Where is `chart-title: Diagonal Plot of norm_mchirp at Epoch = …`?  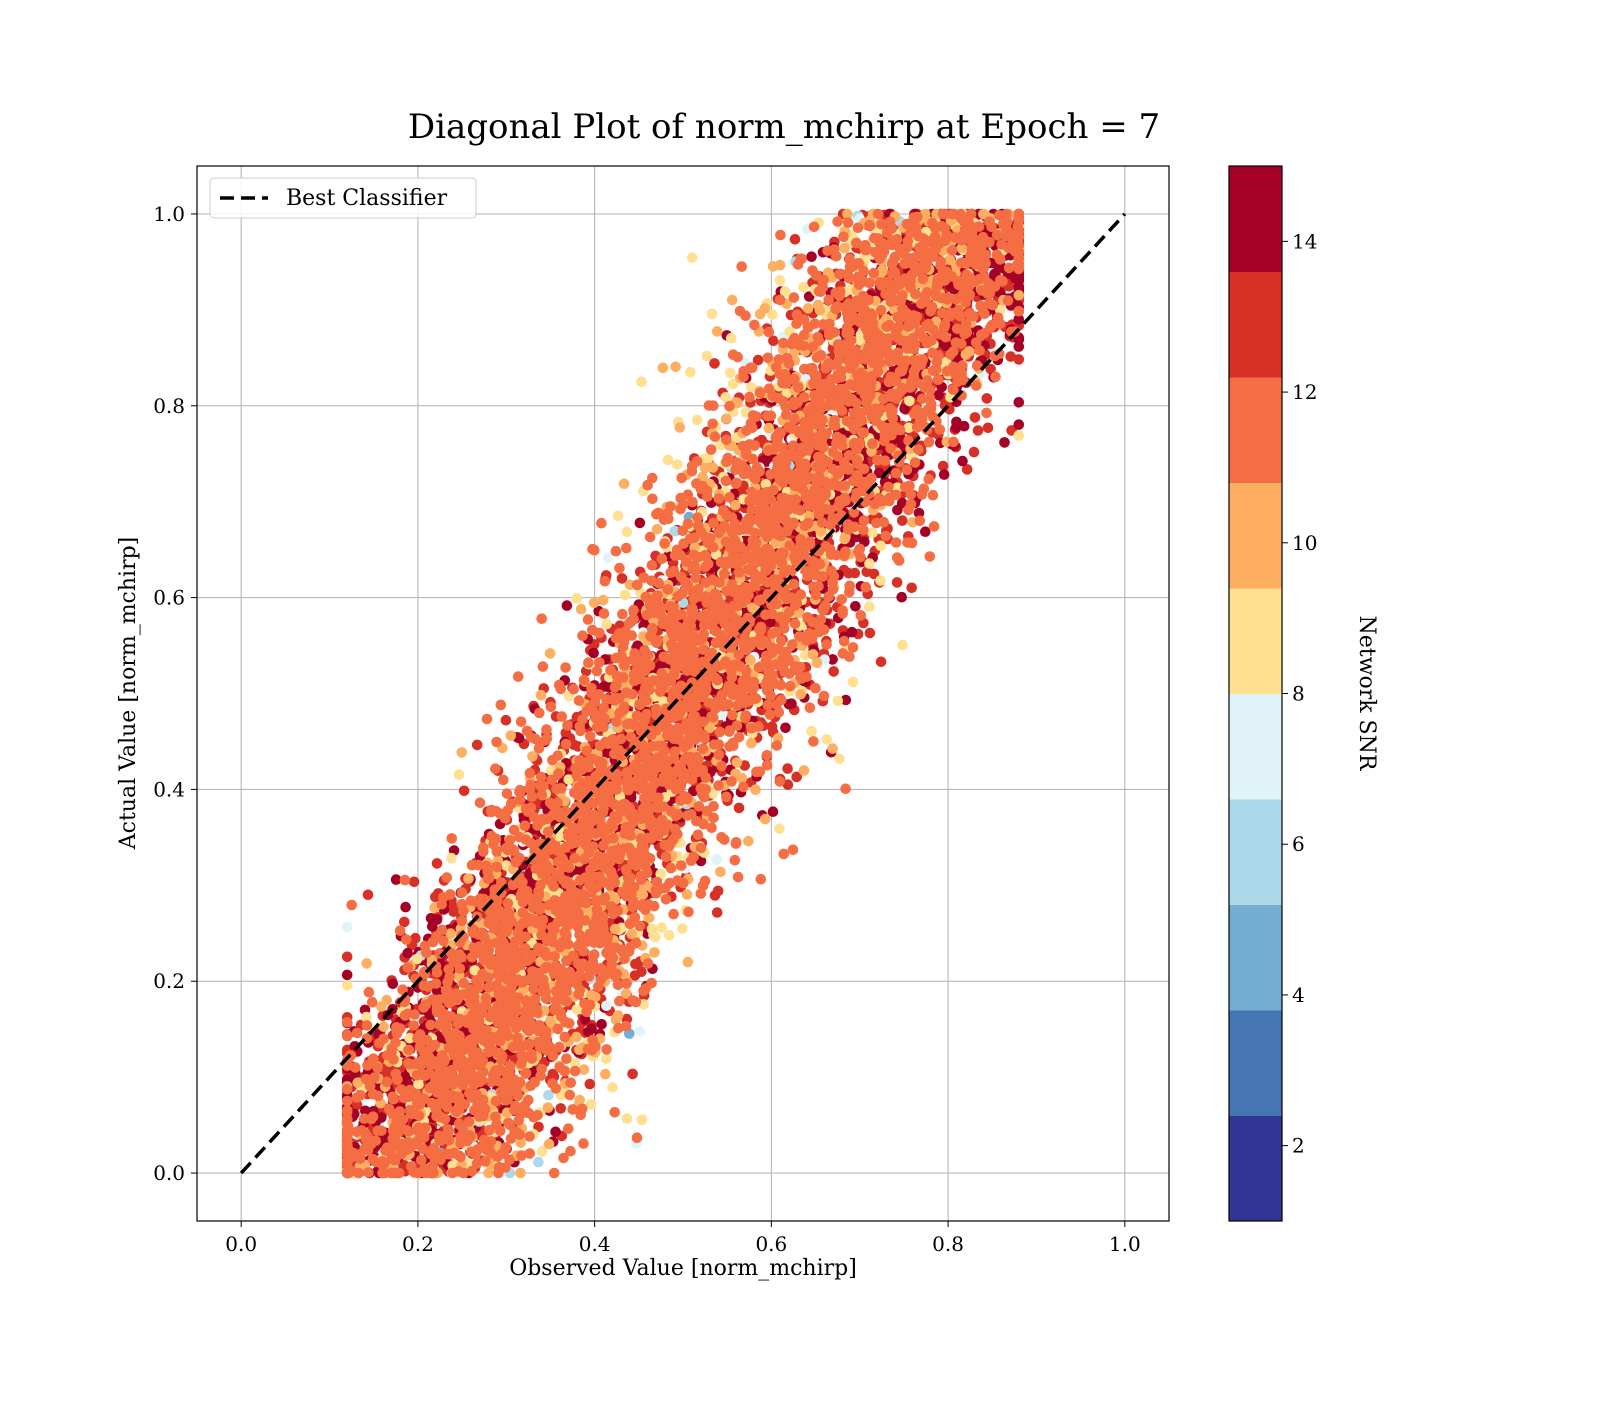 chart-title: Diagonal Plot of norm_mchirp at Epoch = … is located at coordinates (784, 127).